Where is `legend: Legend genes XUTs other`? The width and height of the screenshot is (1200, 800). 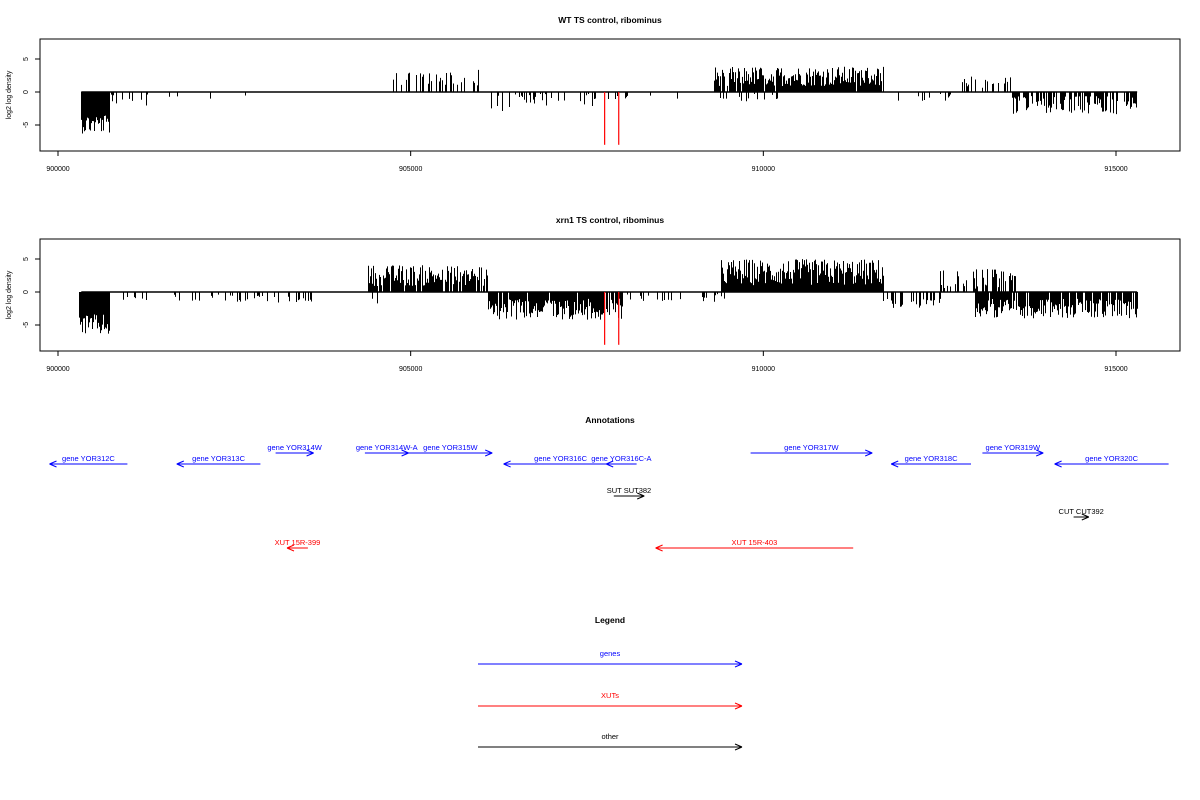
legend: Legend genes XUTs other is located at coordinates (610, 683).